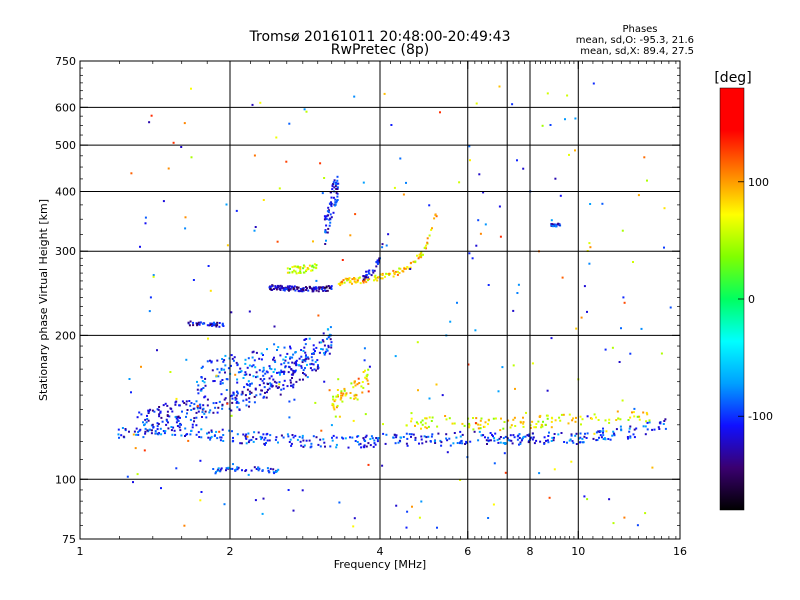  Describe the element at coordinates (760, 416) in the screenshot. I see `colorbar-tick-label: -100` at that location.